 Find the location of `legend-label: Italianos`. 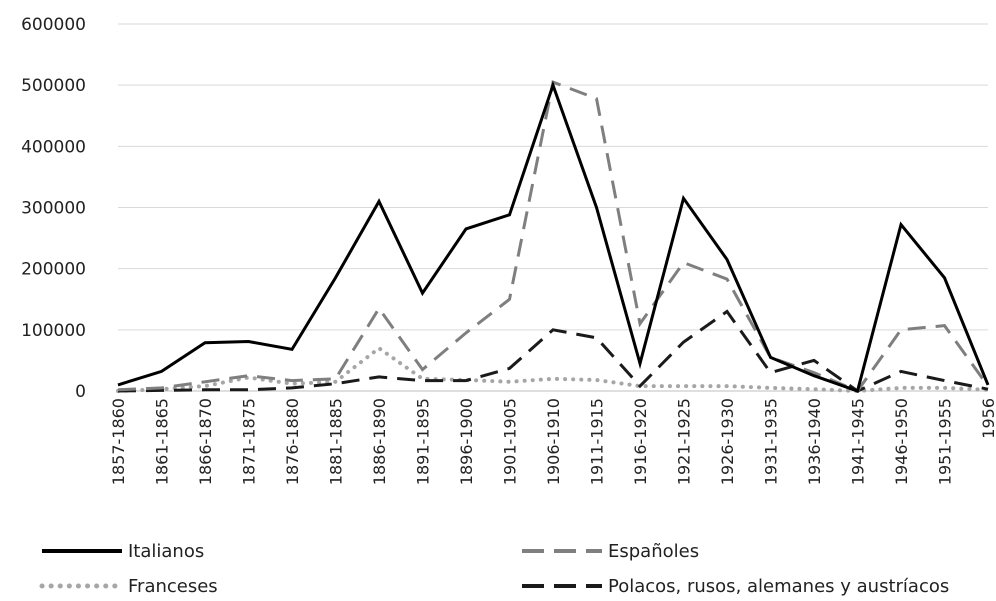

legend-label: Italianos is located at coordinates (166, 551).